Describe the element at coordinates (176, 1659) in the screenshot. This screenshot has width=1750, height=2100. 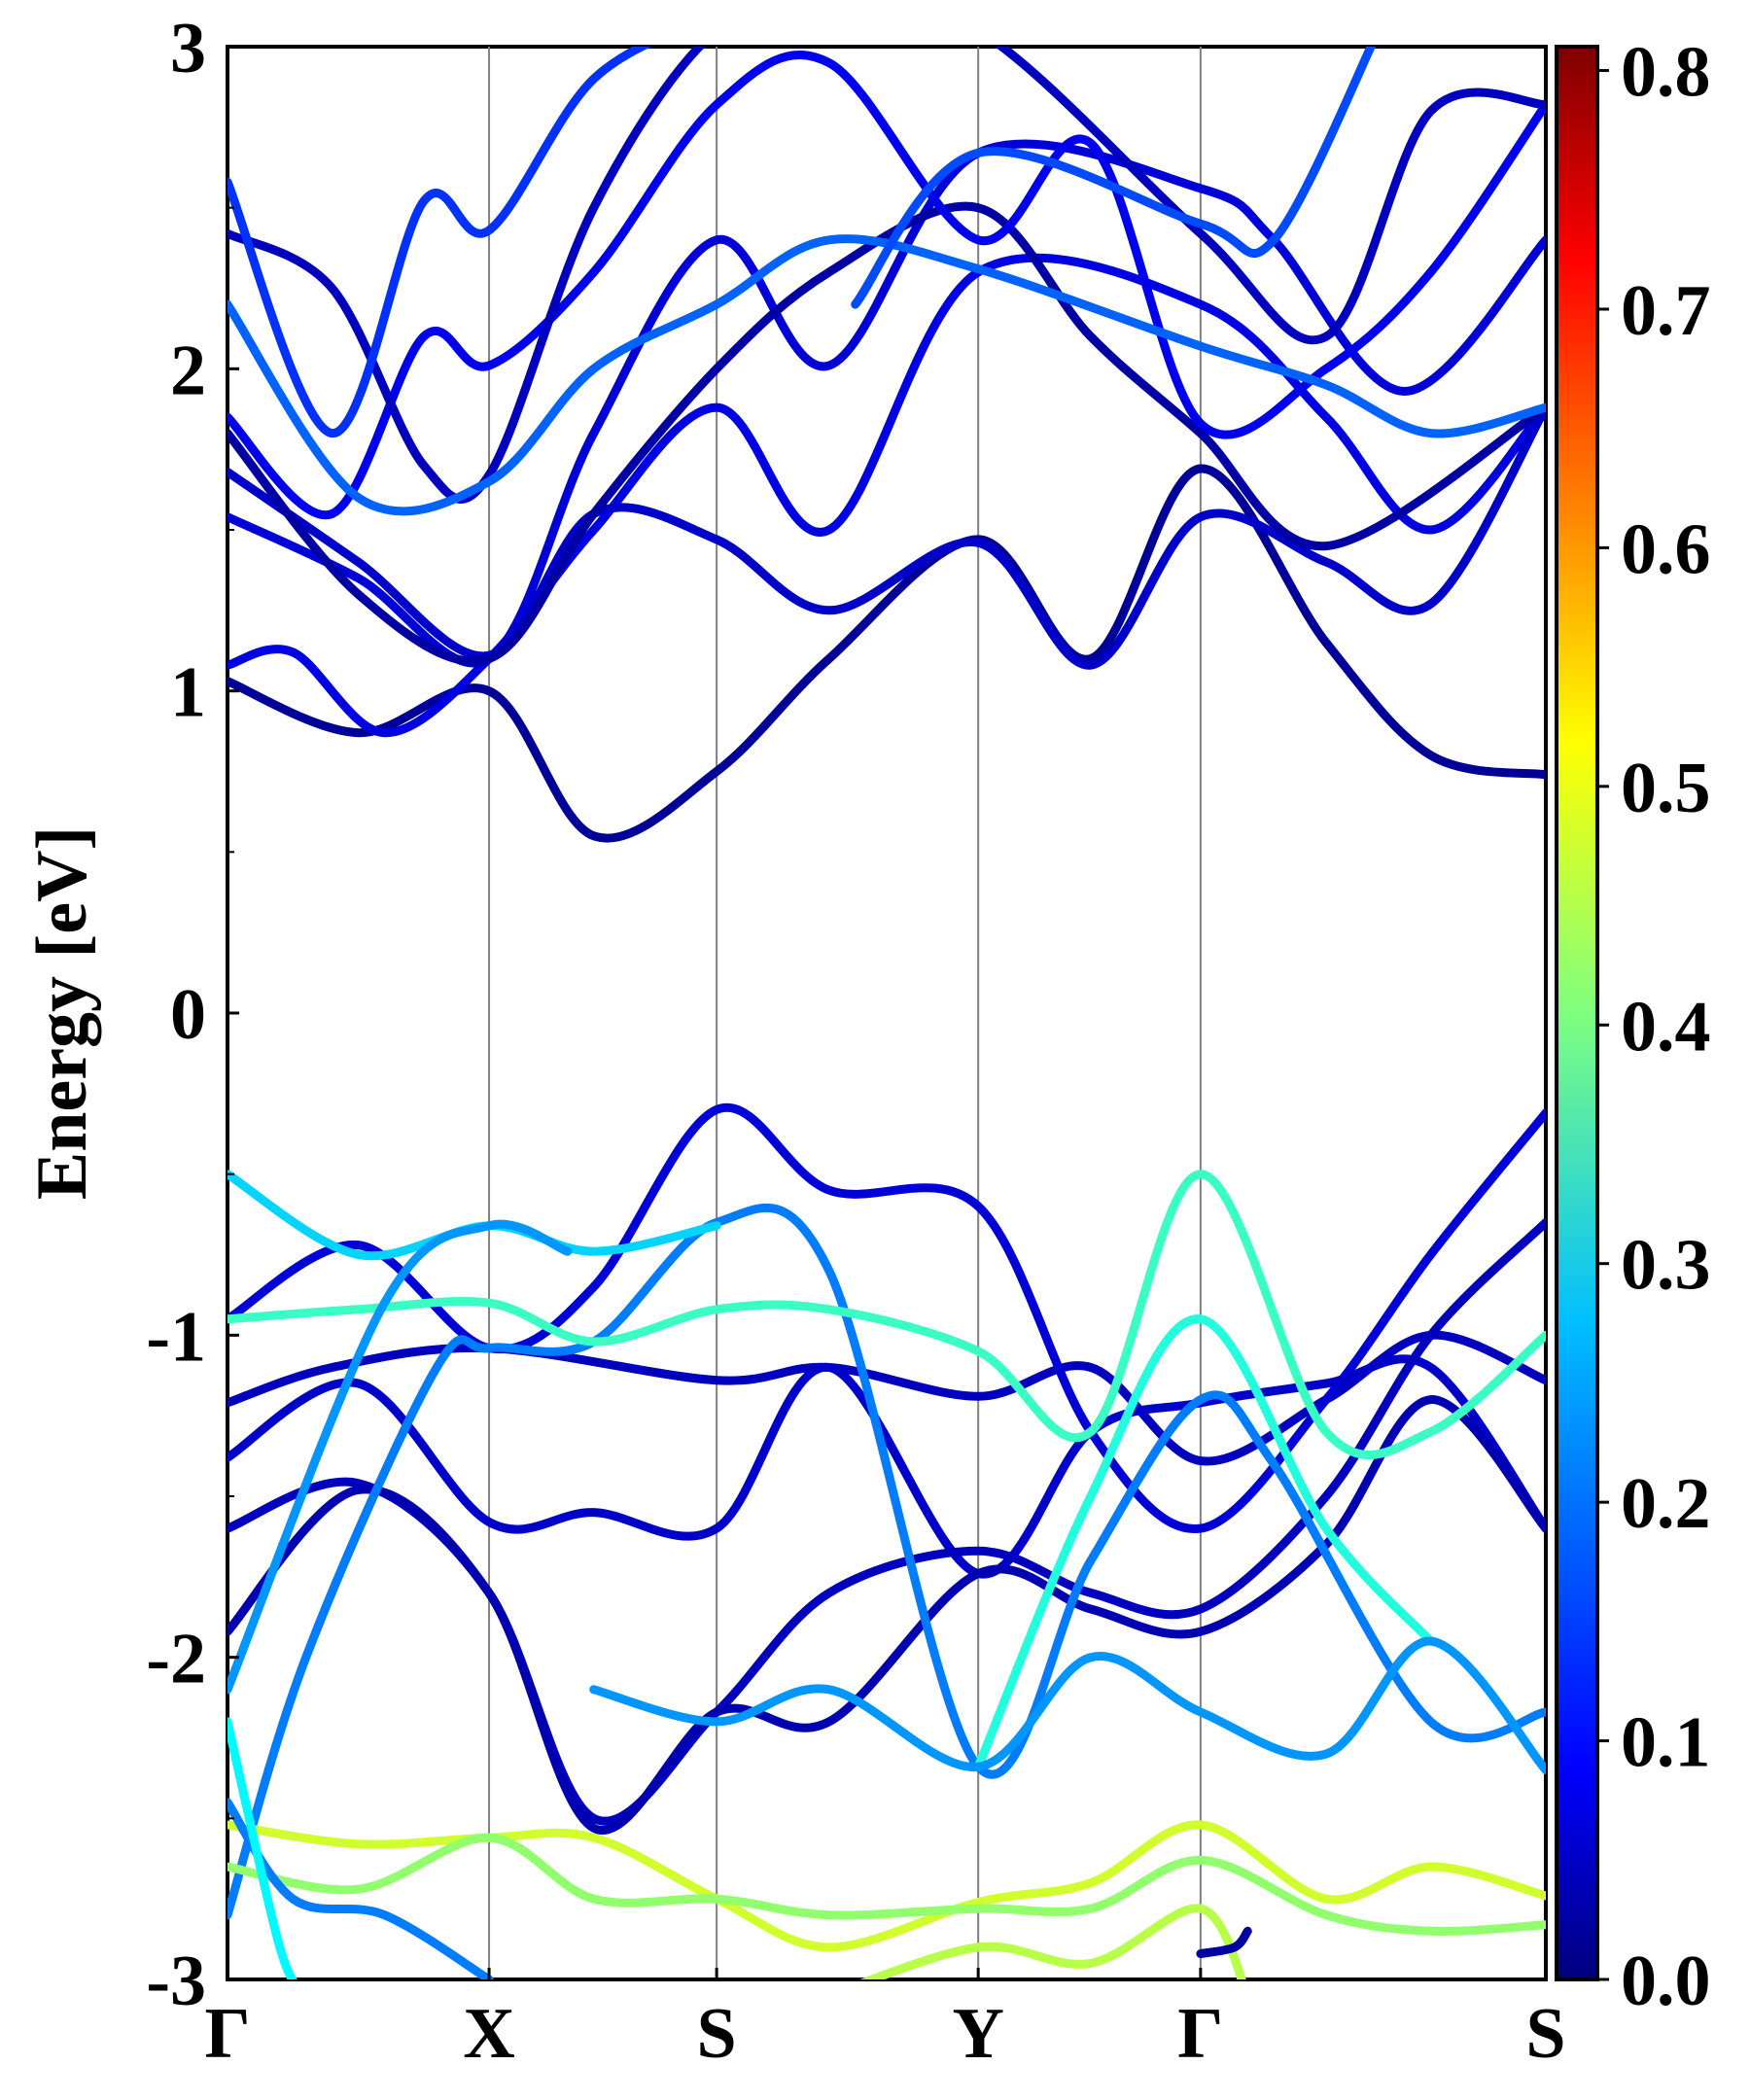
I see `y-tick-label: -2` at that location.